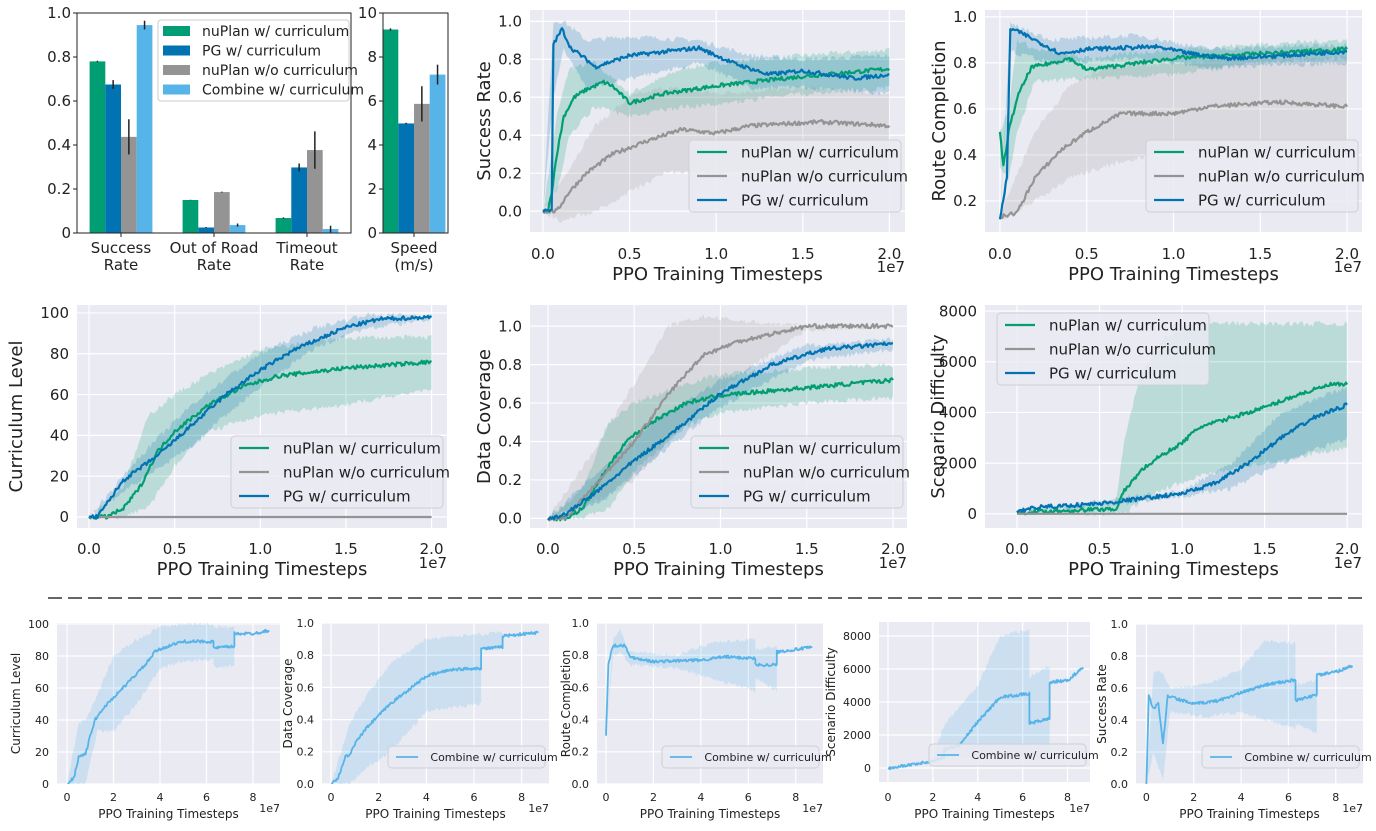 The image size is (1376, 831). Describe the element at coordinates (717, 274) in the screenshot. I see `x-axis-label: PPO Training Timesteps` at that location.